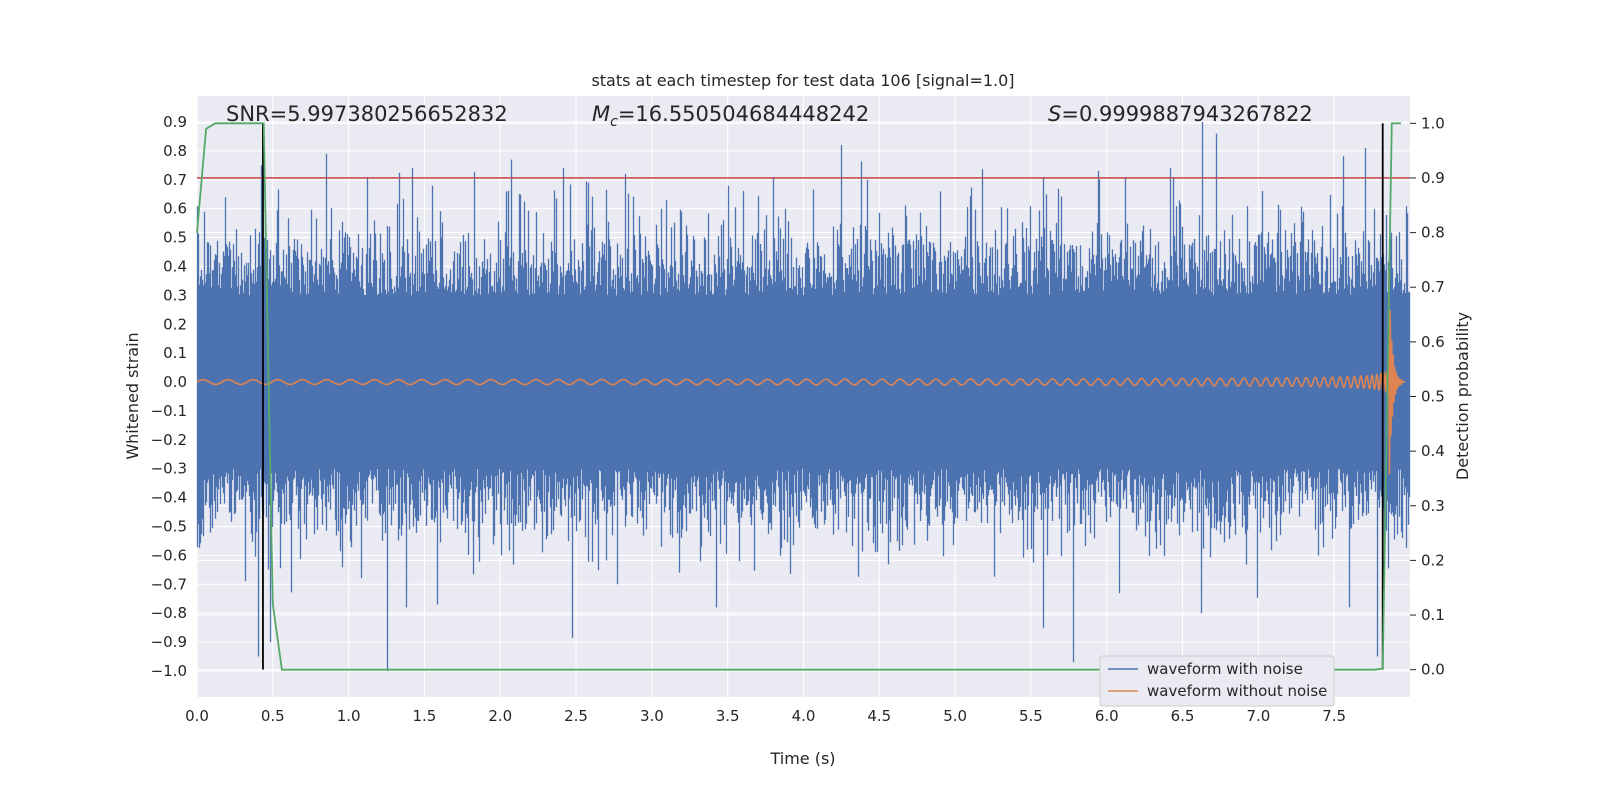 The image size is (1600, 804). Describe the element at coordinates (169, 642) in the screenshot. I see `y-tick-label-left: −0.9` at that location.